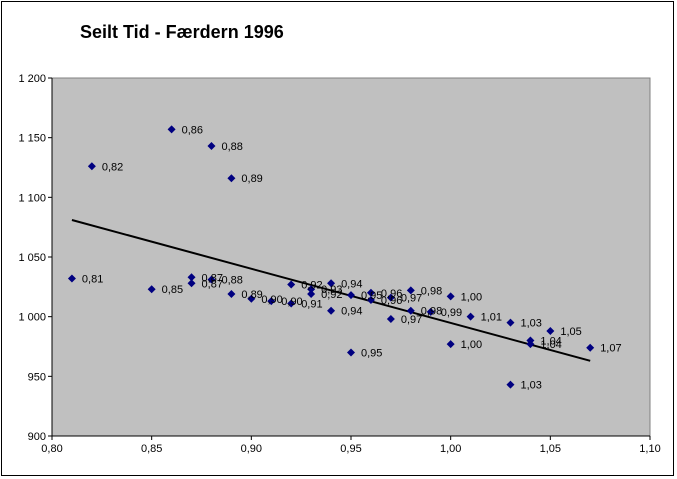 This screenshot has width=677, height=479. I want to click on y-tick-label: 950, so click(37, 377).